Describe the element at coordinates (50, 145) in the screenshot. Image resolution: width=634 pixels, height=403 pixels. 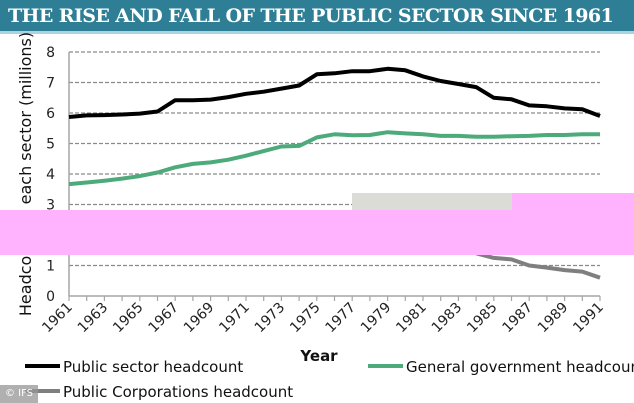
I see `y-tick-label: 5` at that location.